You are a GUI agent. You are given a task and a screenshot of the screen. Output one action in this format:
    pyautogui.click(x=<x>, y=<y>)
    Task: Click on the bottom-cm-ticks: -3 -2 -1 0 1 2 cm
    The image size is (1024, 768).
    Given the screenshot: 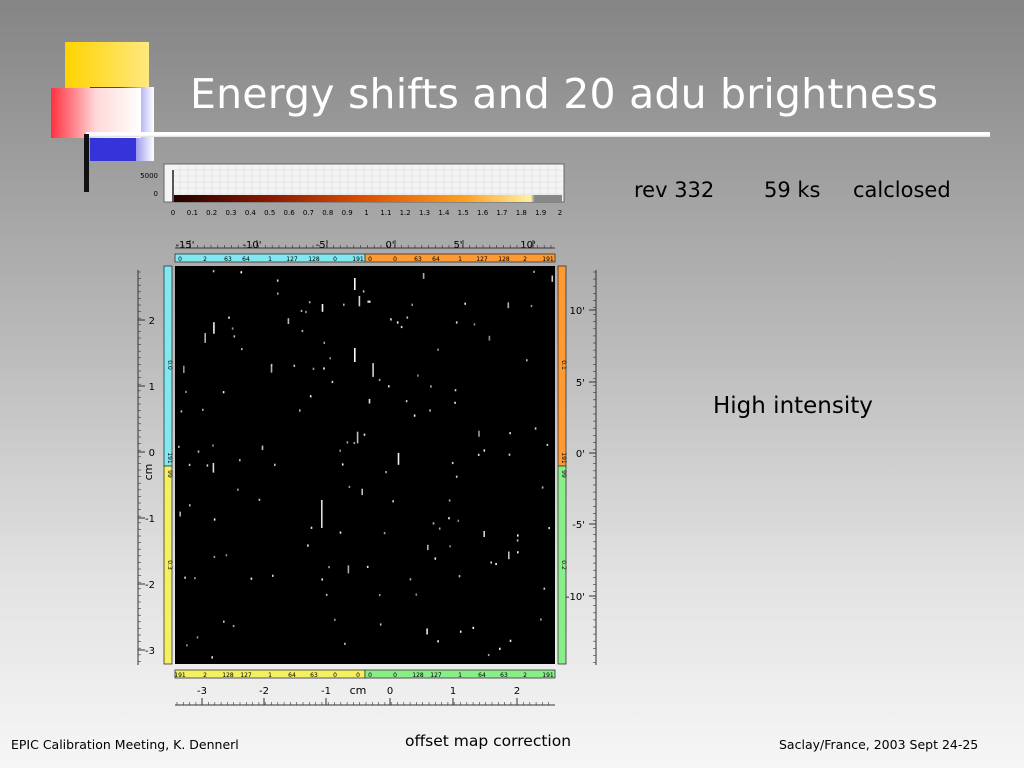 What is the action you would take?
    pyautogui.click(x=363, y=694)
    